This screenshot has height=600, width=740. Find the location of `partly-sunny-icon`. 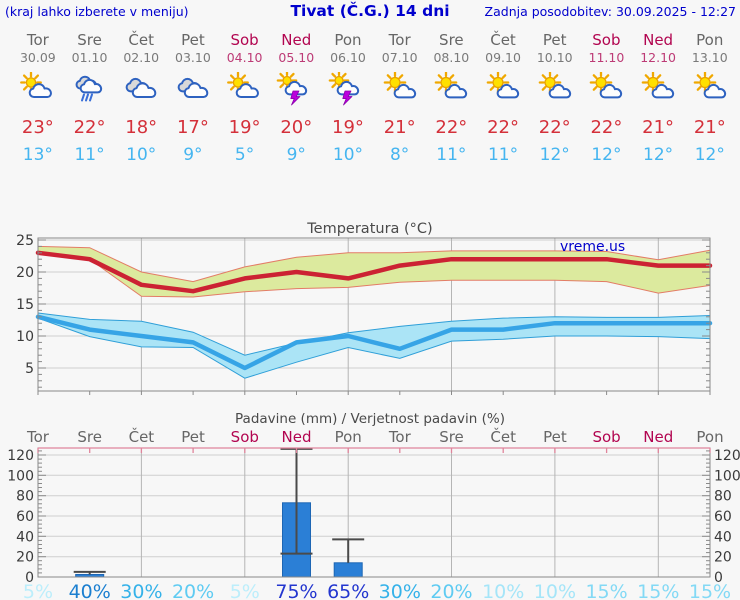

partly-sunny-icon is located at coordinates (245, 89).